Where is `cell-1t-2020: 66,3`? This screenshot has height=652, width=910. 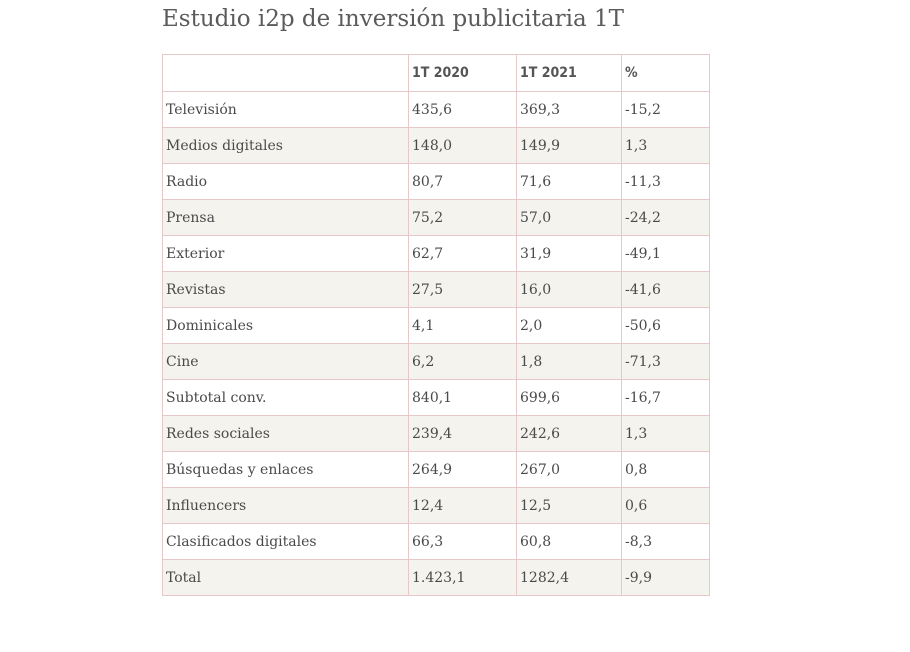
cell-1t-2020: 66,3 is located at coordinates (462, 541).